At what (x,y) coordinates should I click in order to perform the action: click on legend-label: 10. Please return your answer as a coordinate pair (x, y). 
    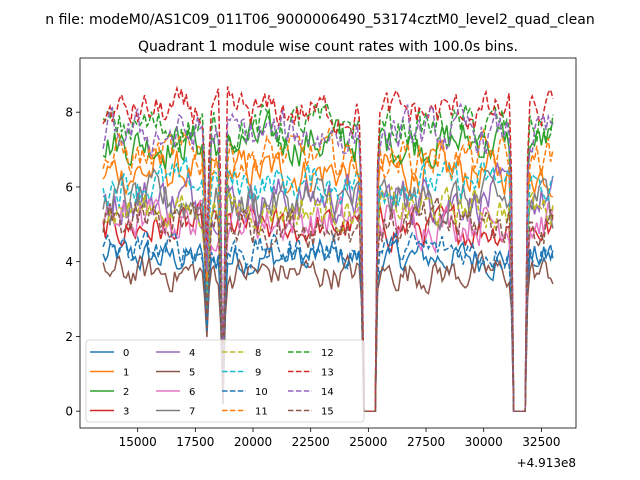
    Looking at the image, I should click on (261, 392).